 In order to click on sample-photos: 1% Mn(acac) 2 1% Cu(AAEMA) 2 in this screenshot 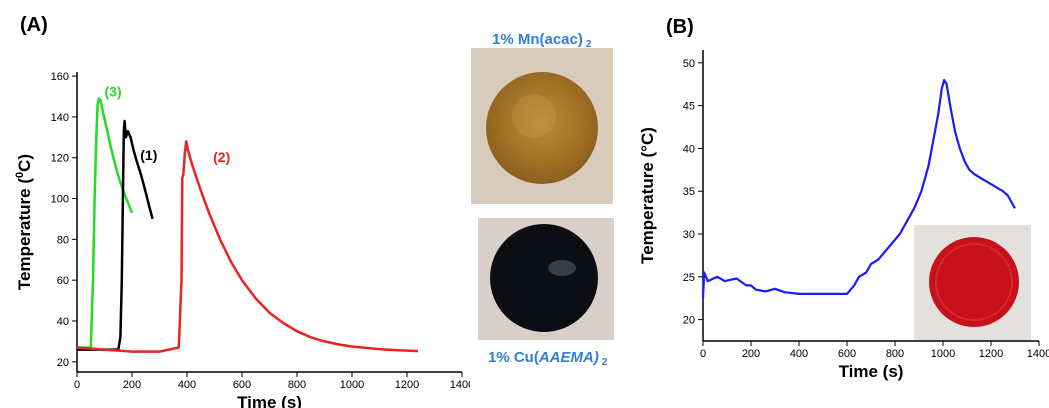, I will do `click(542, 199)`.